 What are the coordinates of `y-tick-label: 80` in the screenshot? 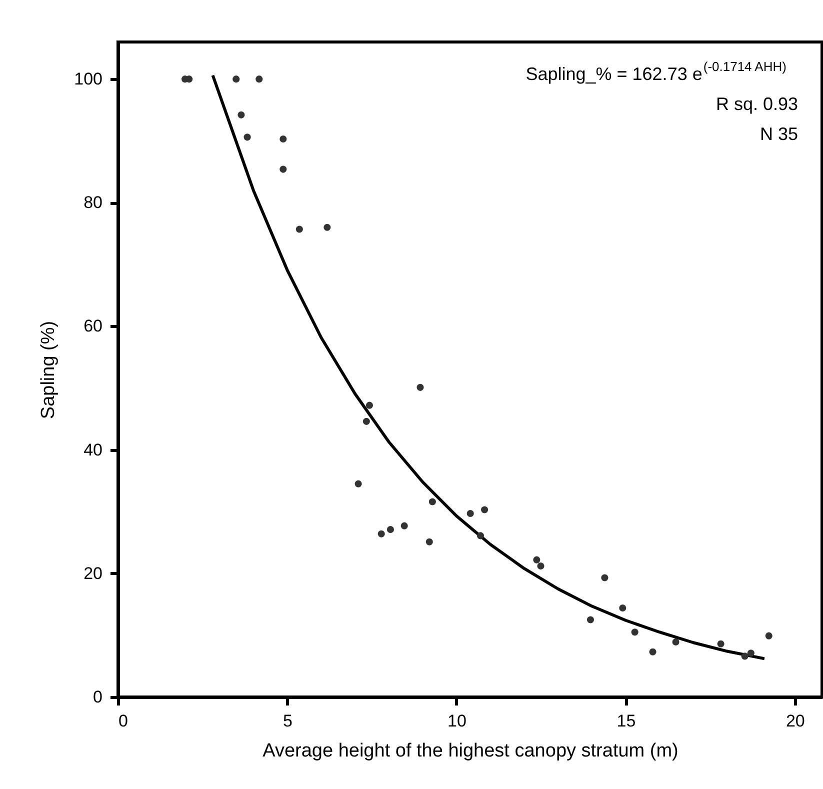 It's located at (93, 202).